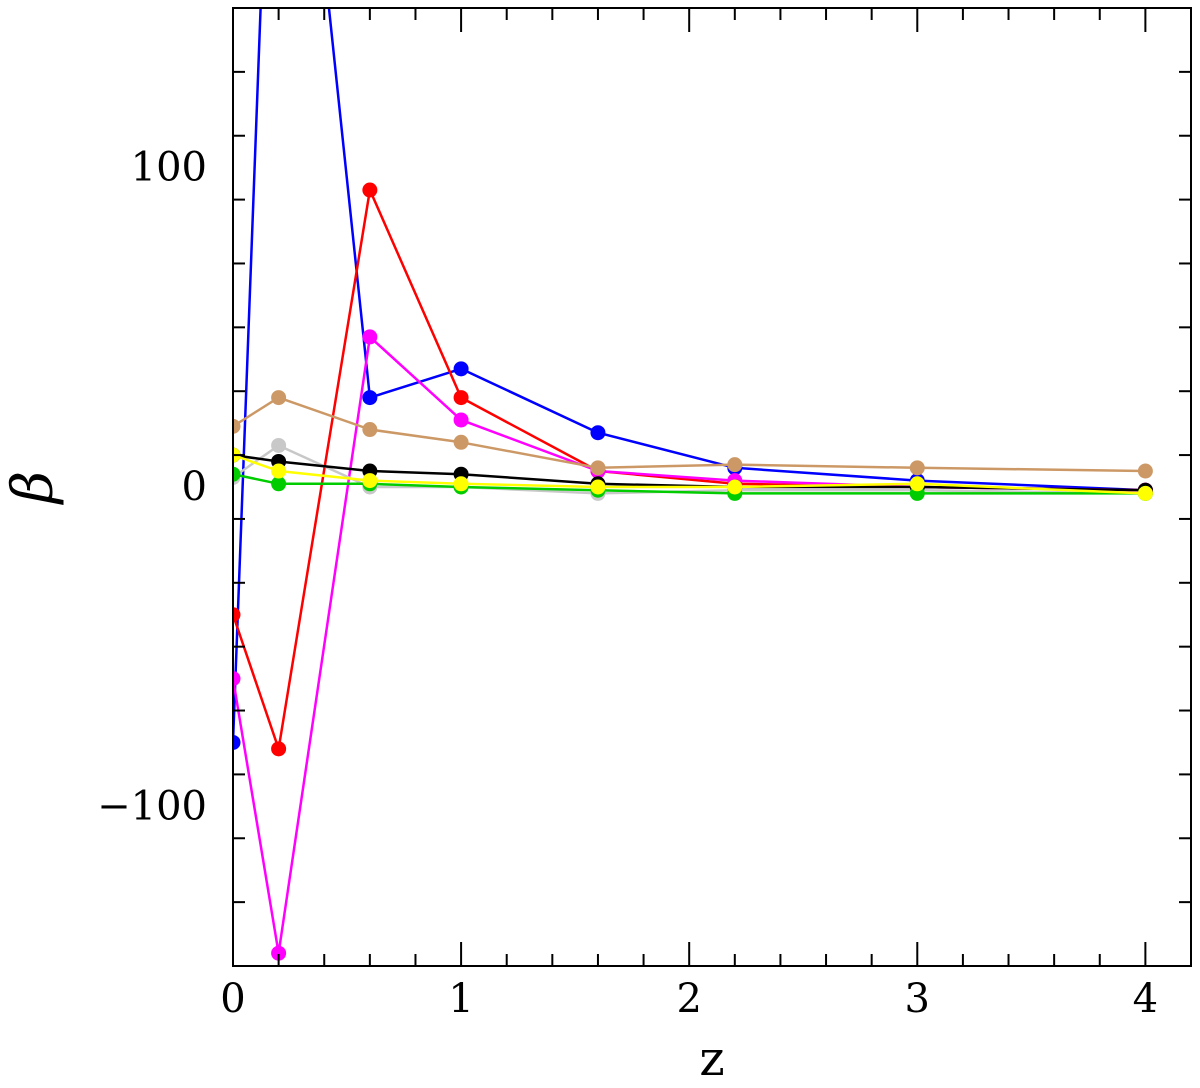 The height and width of the screenshot is (1088, 1200). I want to click on x-tick-label: 0, so click(232, 999).